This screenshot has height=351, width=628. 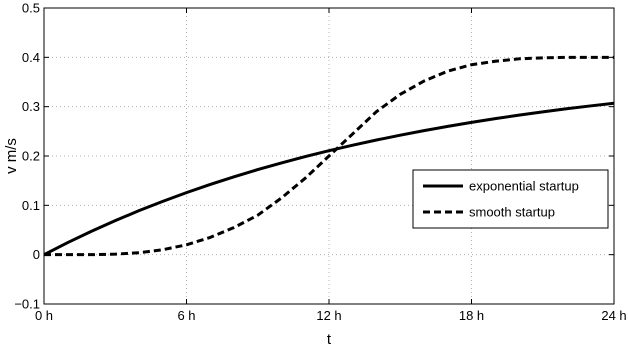 What do you see at coordinates (186, 315) in the screenshot?
I see `x-tick-label: 6 h` at bounding box center [186, 315].